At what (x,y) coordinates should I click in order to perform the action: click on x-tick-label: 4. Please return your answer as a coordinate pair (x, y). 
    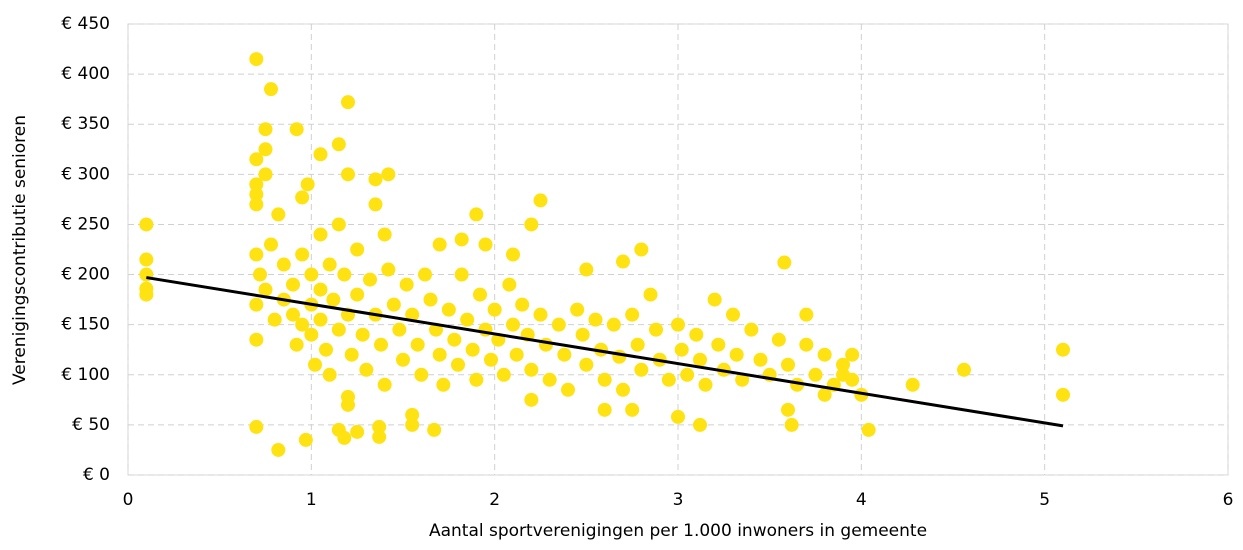
    Looking at the image, I should click on (861, 500).